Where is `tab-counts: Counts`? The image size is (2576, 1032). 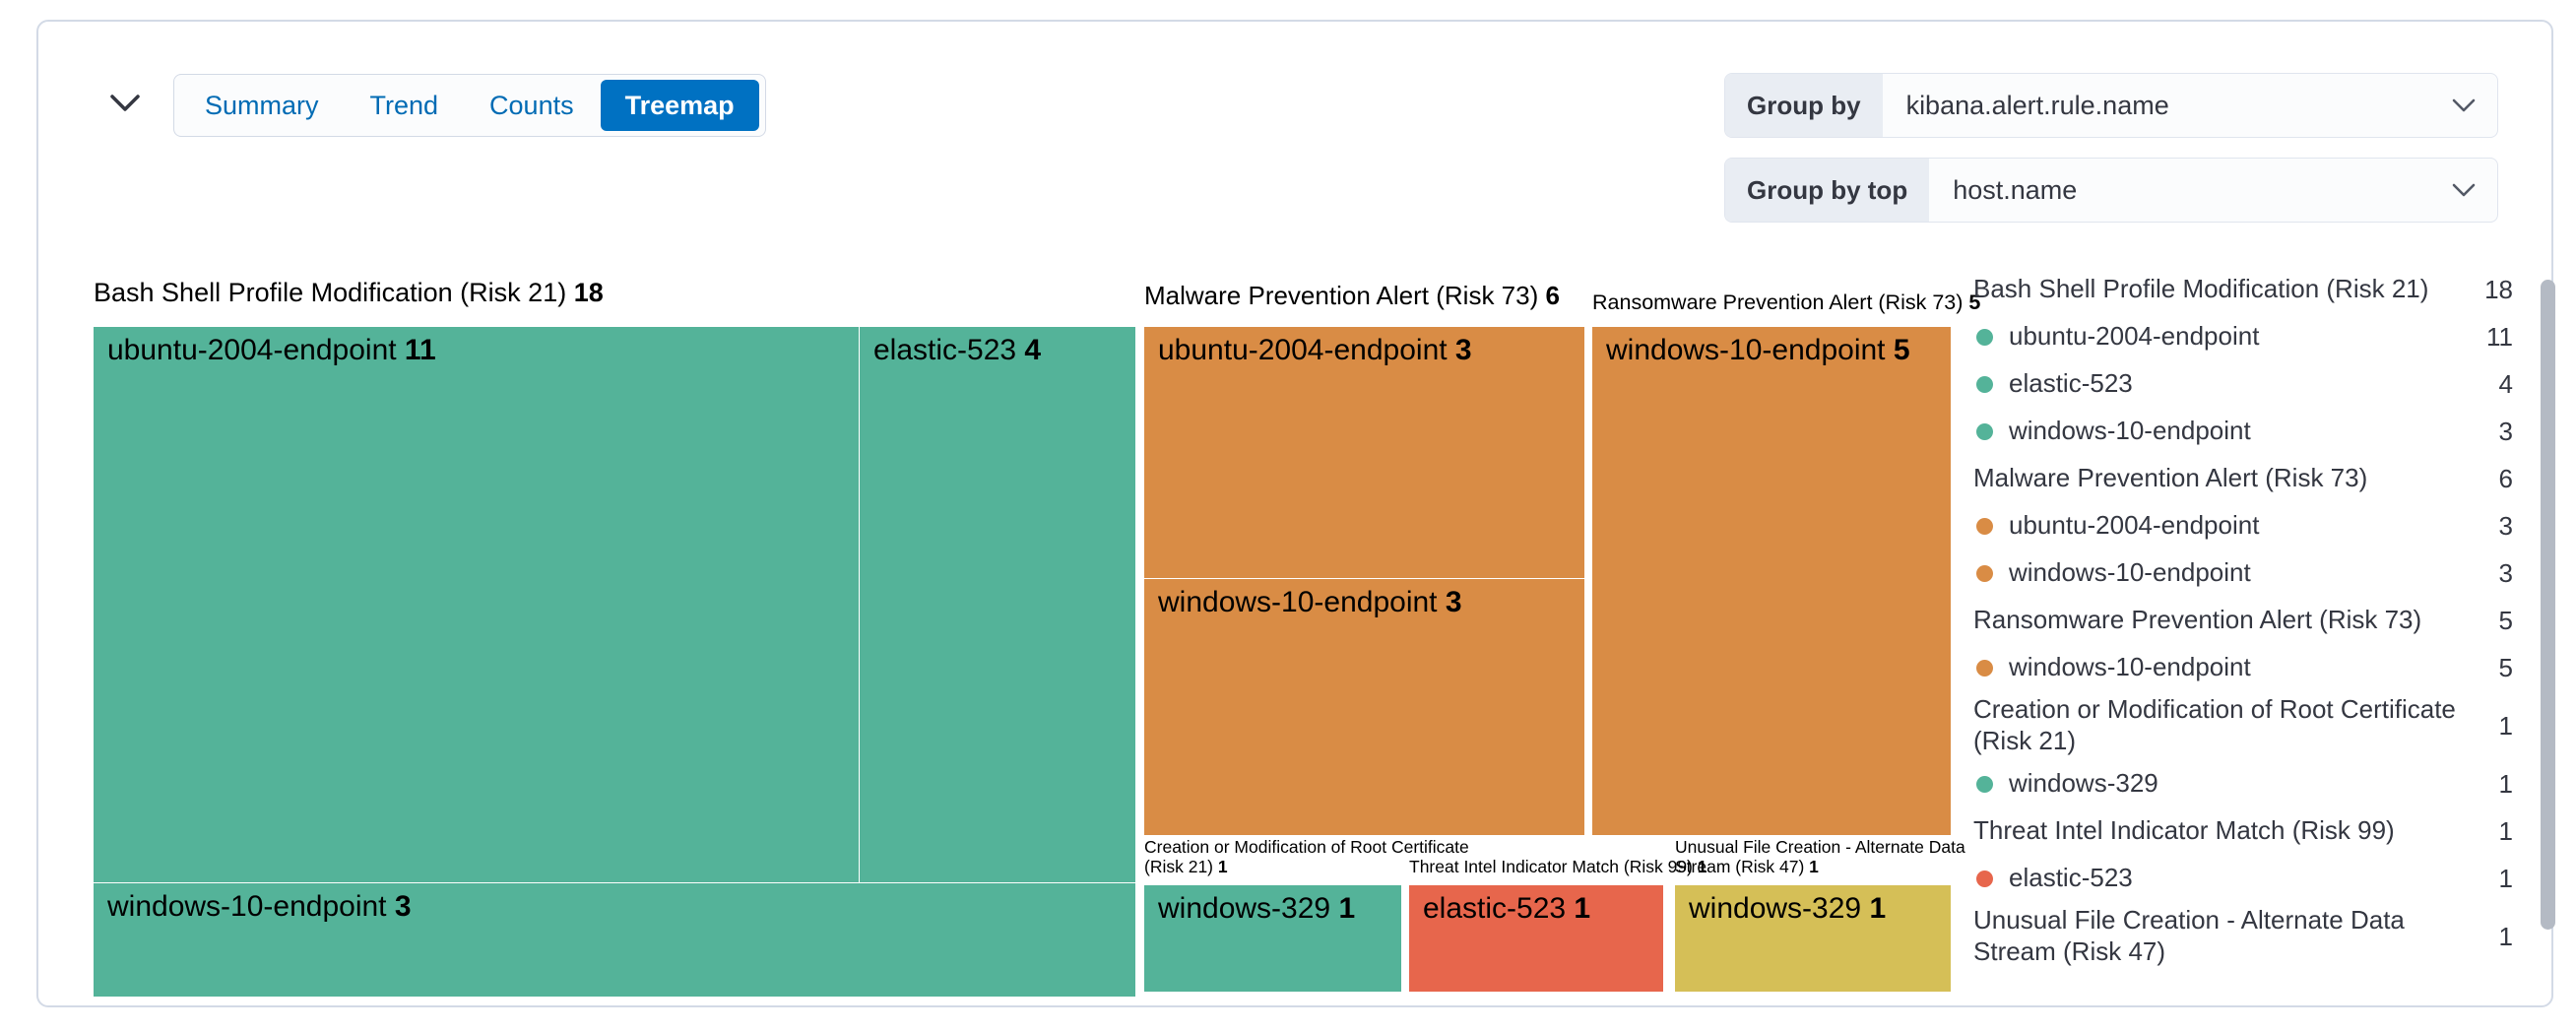 tab-counts: Counts is located at coordinates (532, 105).